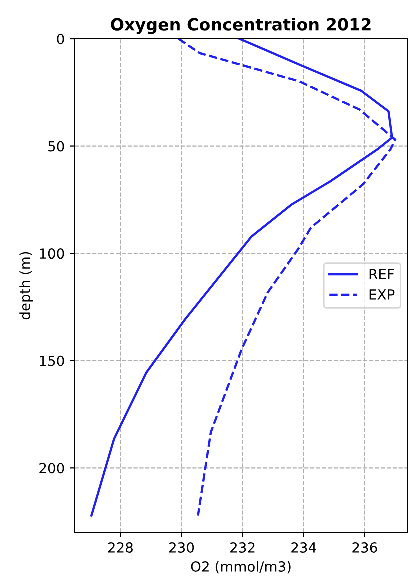 This screenshot has width=416, height=582. What do you see at coordinates (182, 548) in the screenshot?
I see `x-tick-label: 230` at bounding box center [182, 548].